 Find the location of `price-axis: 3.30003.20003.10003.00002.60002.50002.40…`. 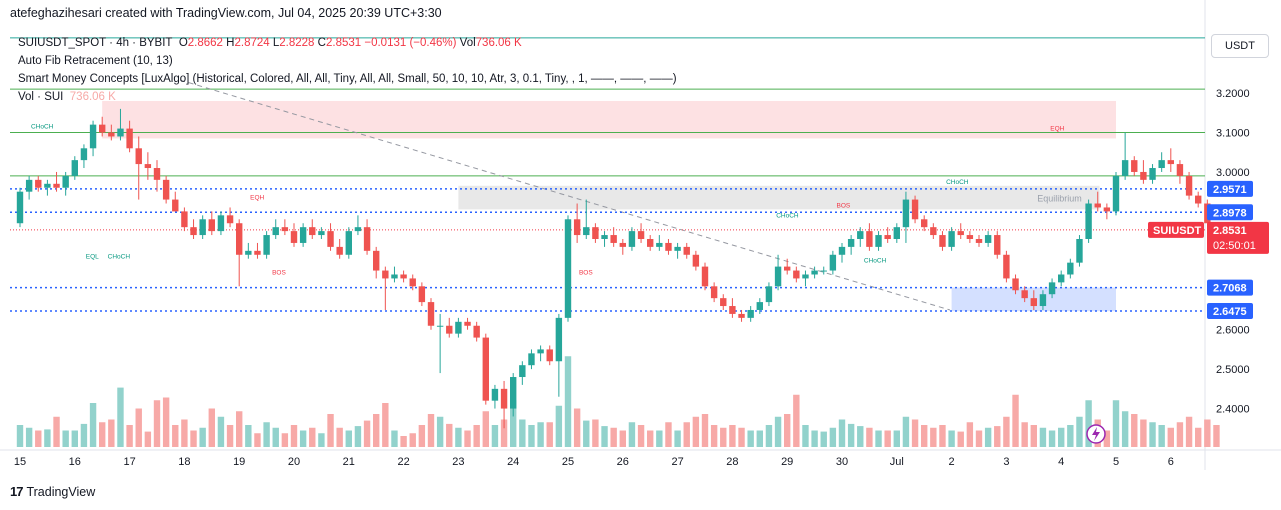

price-axis: 3.30003.20003.10003.00002.60002.50002.40… is located at coordinates (1208, 232).